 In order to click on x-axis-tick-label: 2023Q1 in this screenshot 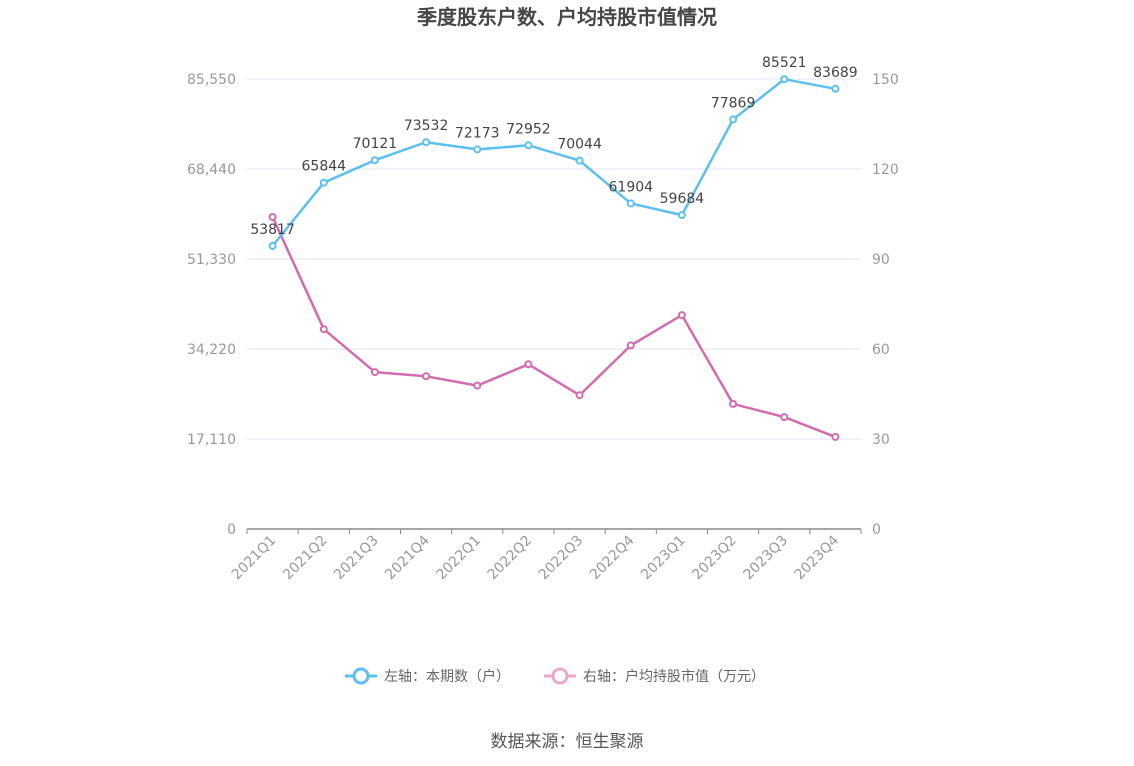, I will do `click(663, 558)`.